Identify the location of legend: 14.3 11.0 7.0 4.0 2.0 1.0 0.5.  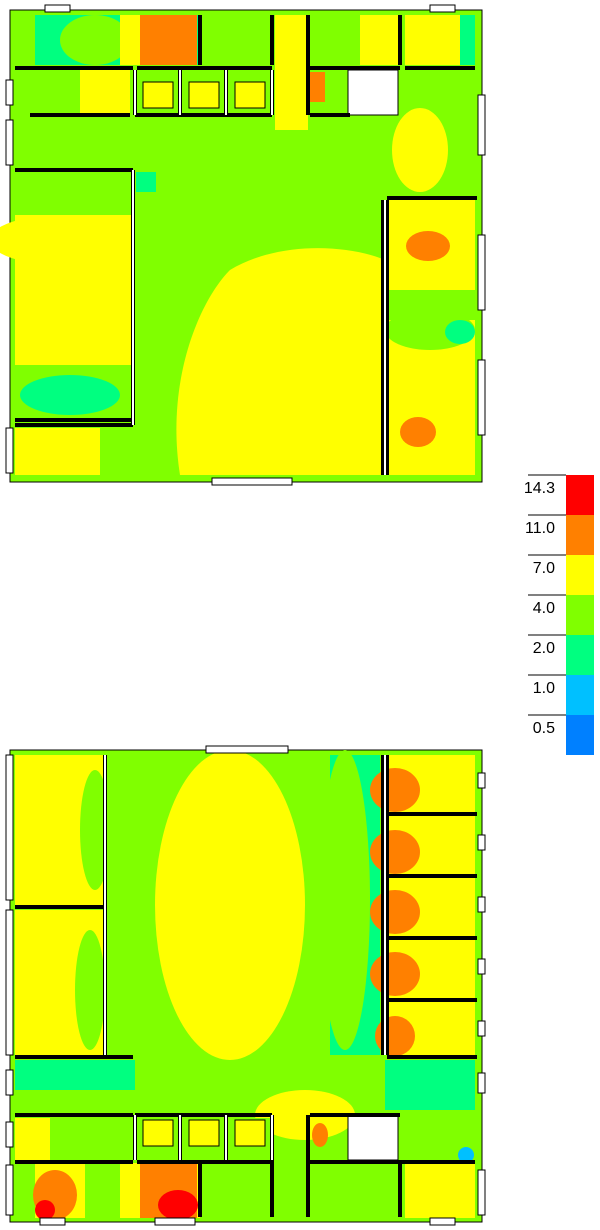
(559, 614).